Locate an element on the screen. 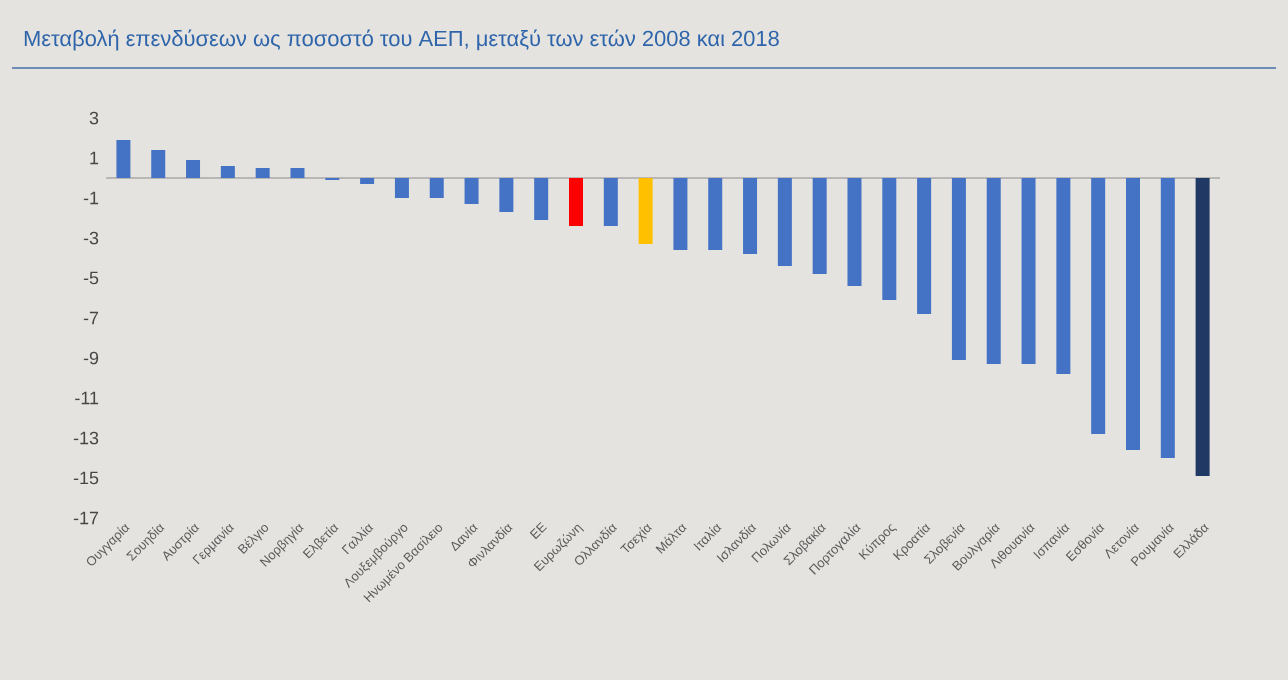 The height and width of the screenshot is (680, 1288). y-tick-label: -17 is located at coordinates (86, 518).